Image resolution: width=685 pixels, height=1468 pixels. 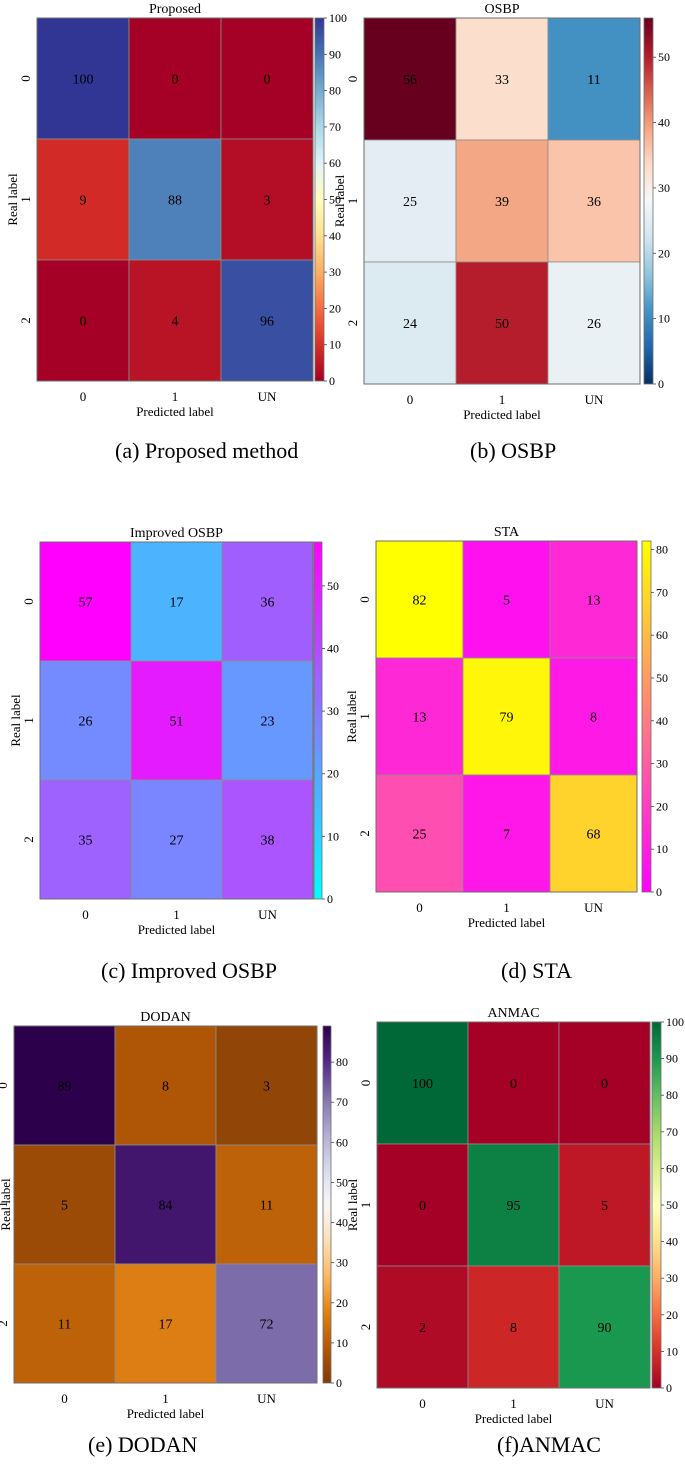 I want to click on cell-value-label: 35, so click(x=86, y=841).